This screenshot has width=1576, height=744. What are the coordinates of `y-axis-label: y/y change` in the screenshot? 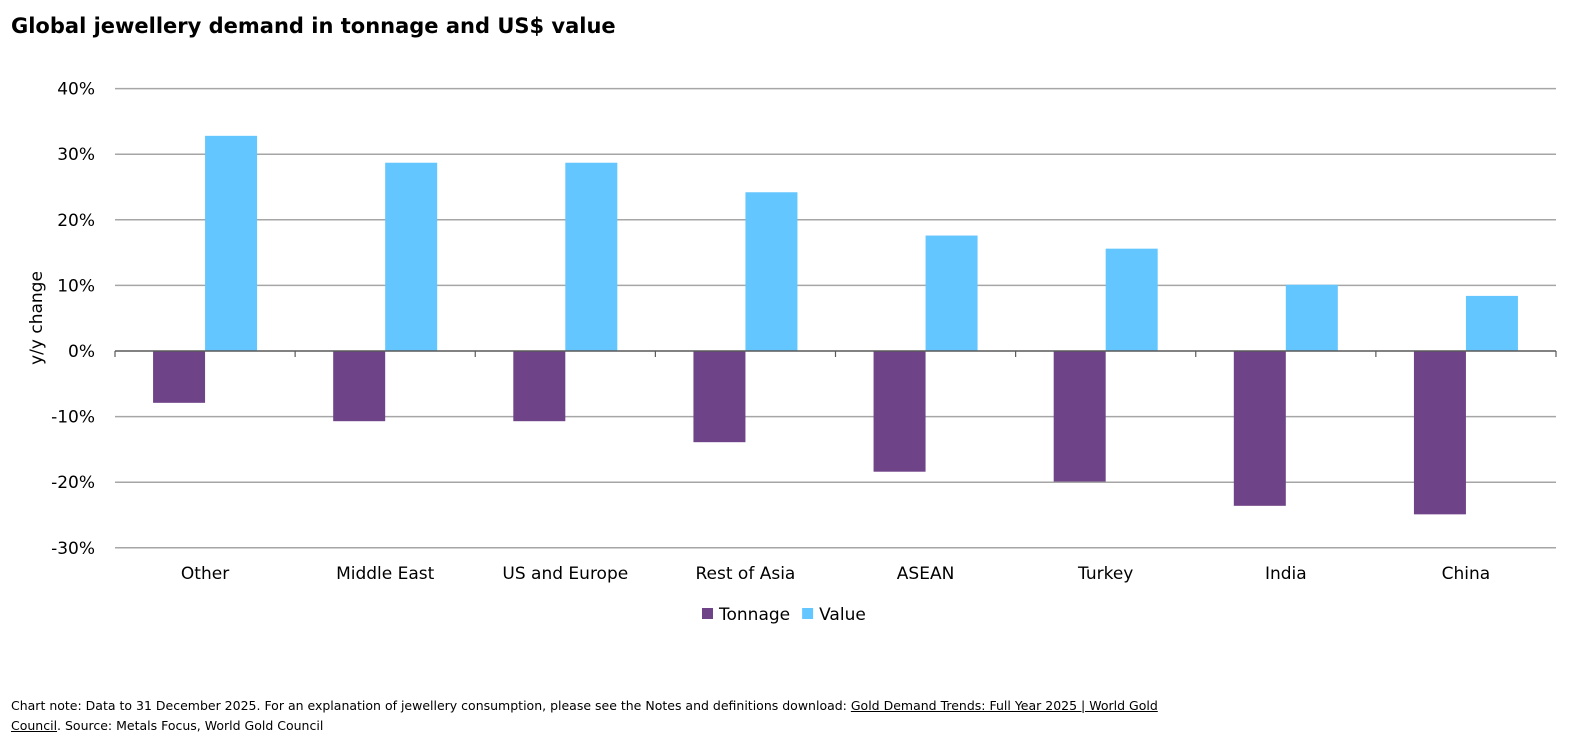 It's located at (37, 318).